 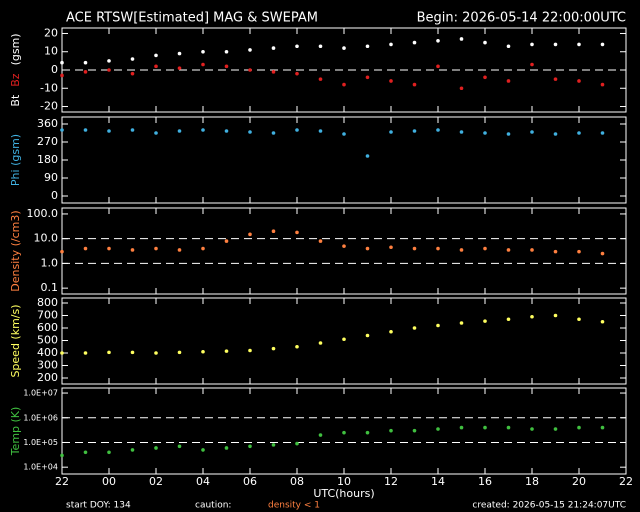 What do you see at coordinates (47, 123) in the screenshot?
I see `y-tick-label: 360` at bounding box center [47, 123].